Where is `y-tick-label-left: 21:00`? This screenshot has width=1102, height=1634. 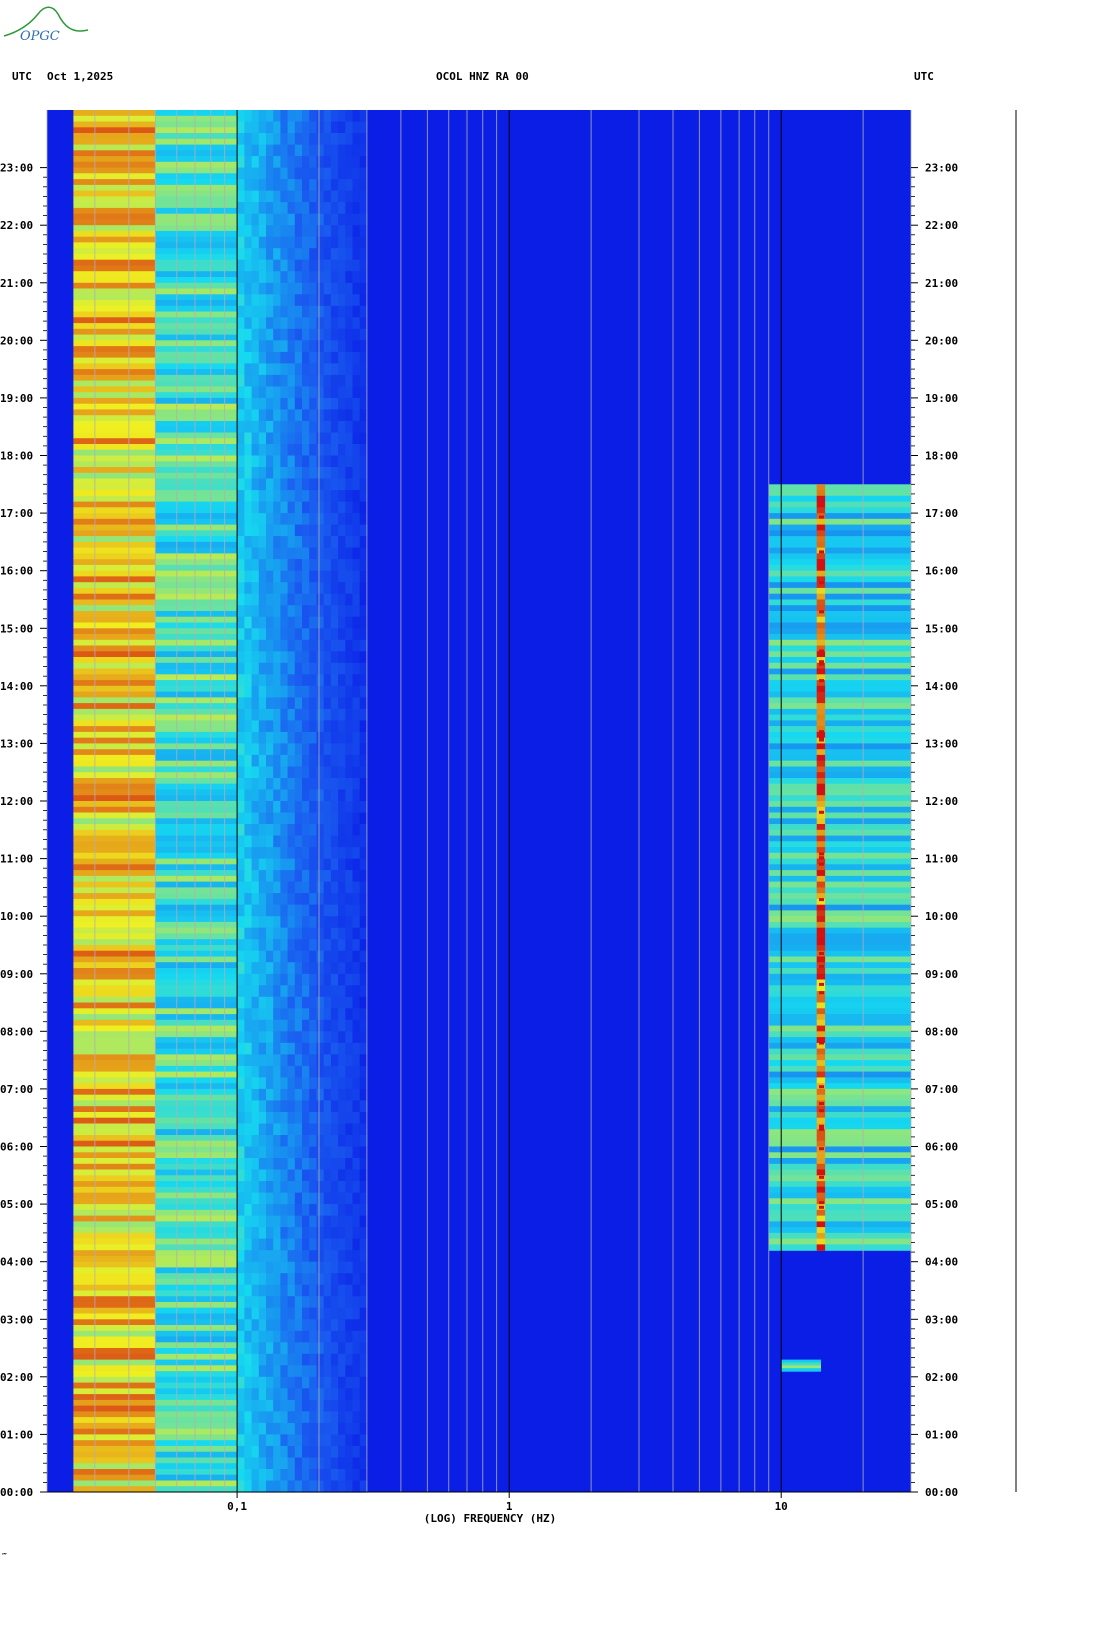
y-tick-label-left: 21:00 is located at coordinates (16, 283).